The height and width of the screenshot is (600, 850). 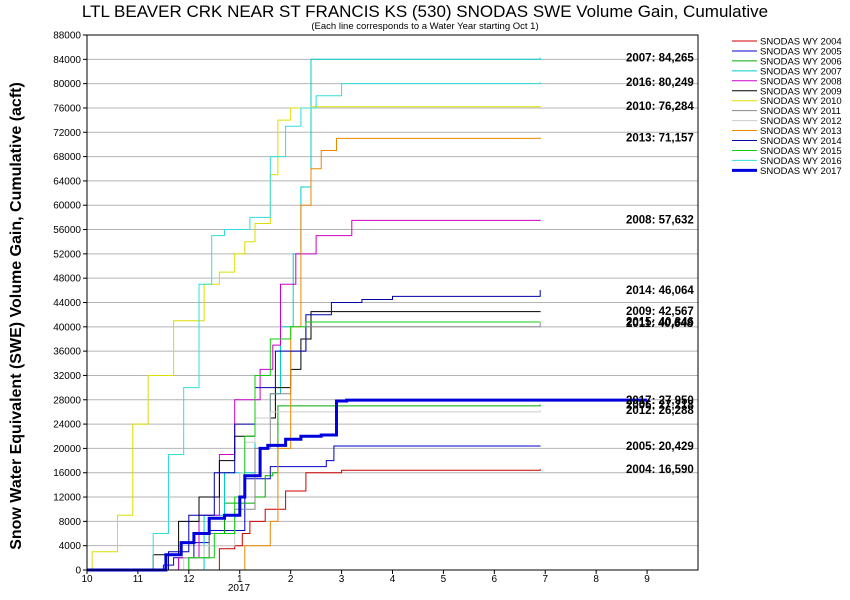 I want to click on x-tick-label: 1, so click(x=240, y=579).